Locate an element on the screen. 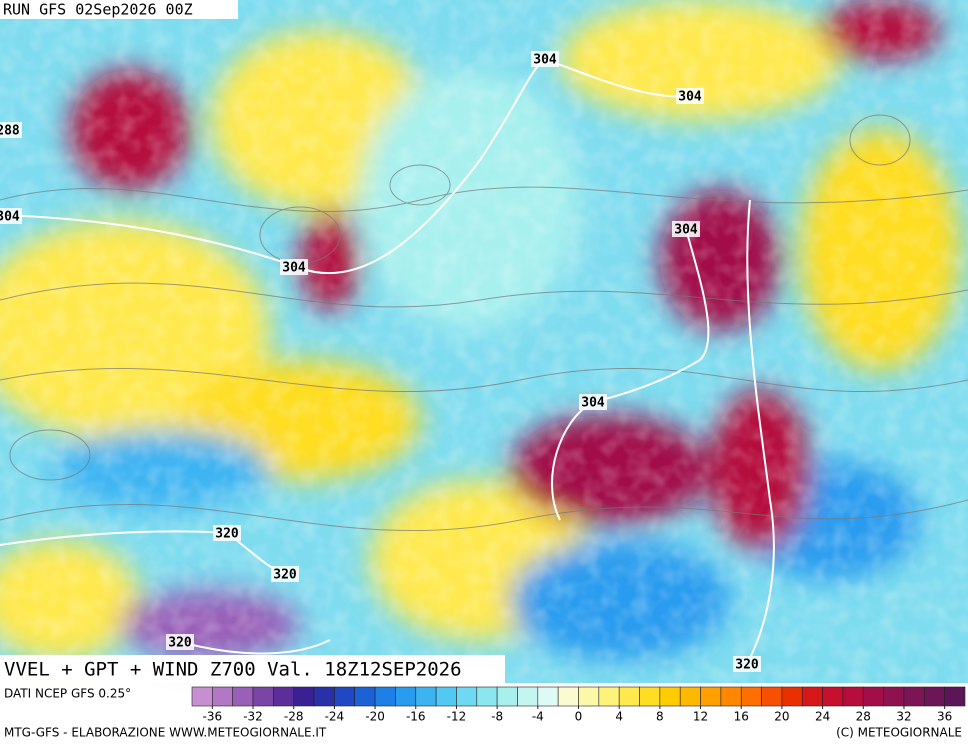 The width and height of the screenshot is (968, 745). title-box is located at coordinates (252, 669).